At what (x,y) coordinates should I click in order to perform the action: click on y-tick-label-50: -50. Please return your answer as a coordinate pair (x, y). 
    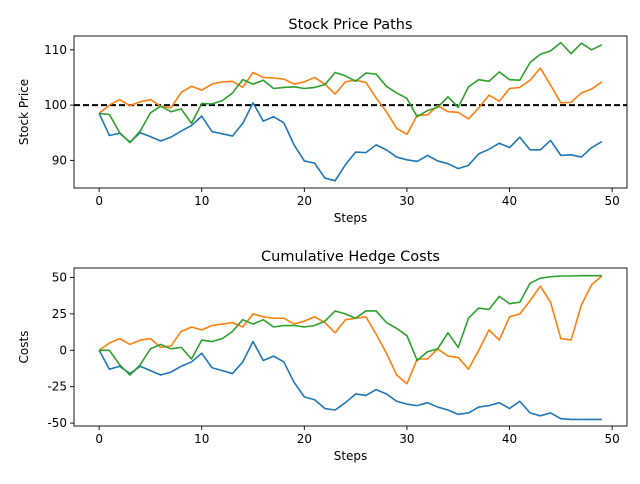
    Looking at the image, I should click on (57, 423).